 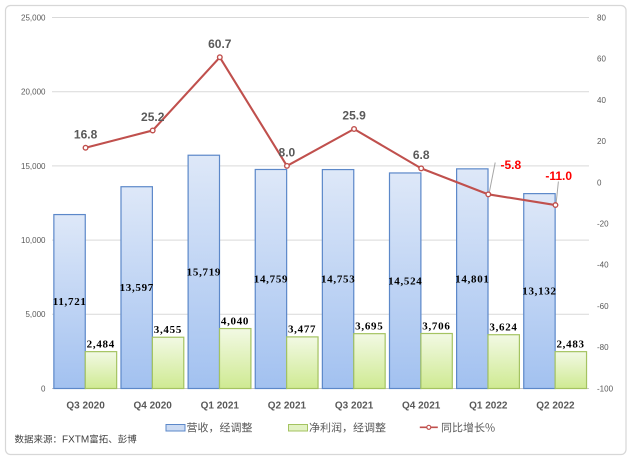 What do you see at coordinates (369, 327) in the screenshot?
I see `svg-text: 3,695` at bounding box center [369, 327].